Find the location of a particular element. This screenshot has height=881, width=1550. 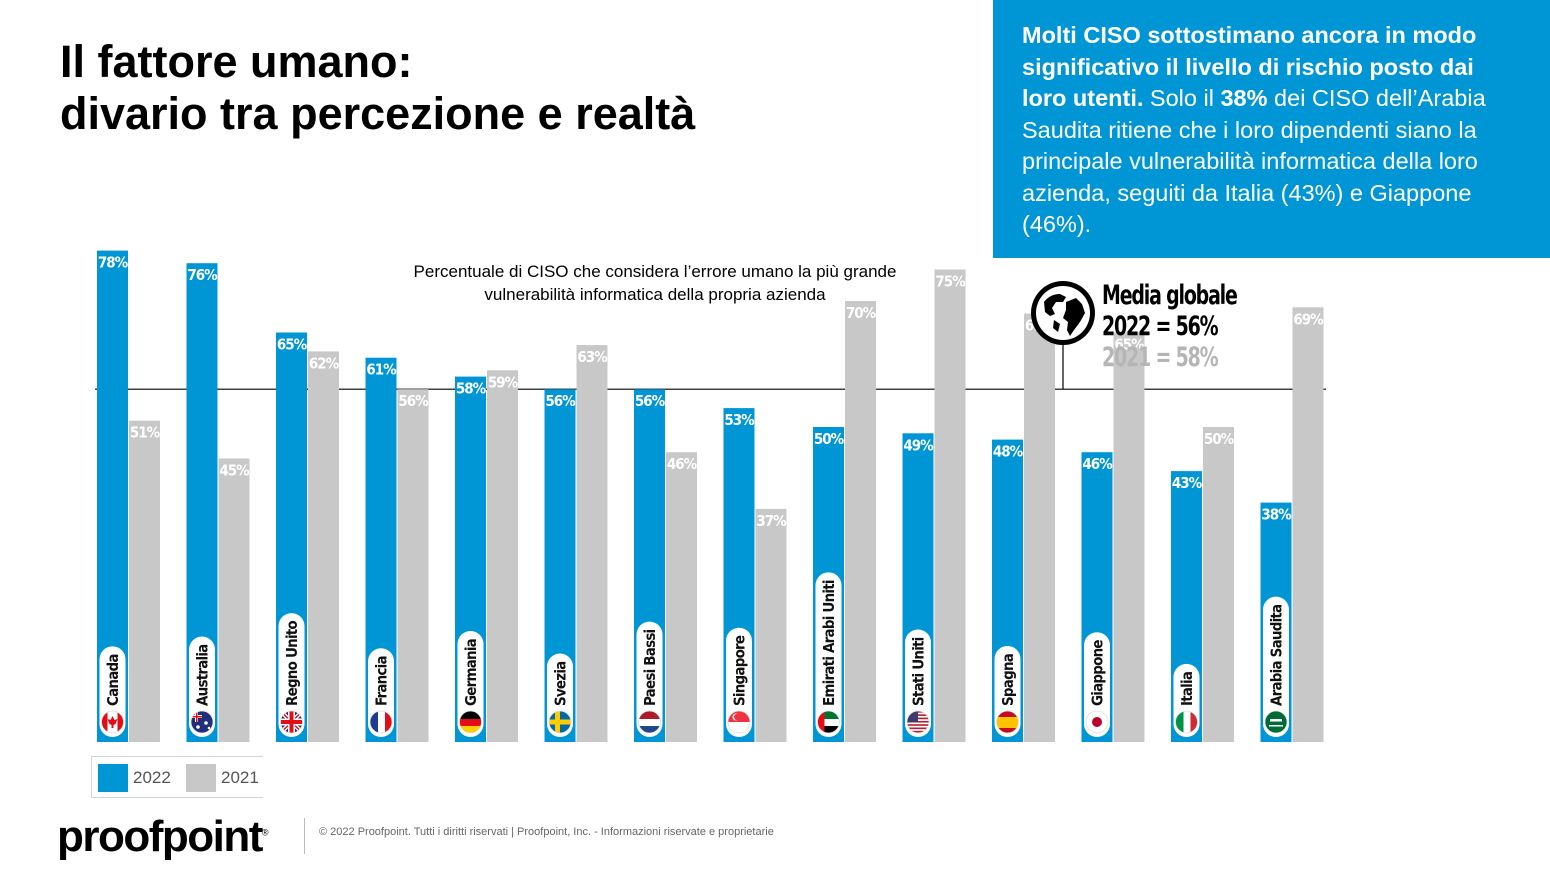

value-label-2022: 38% is located at coordinates (1276, 515).